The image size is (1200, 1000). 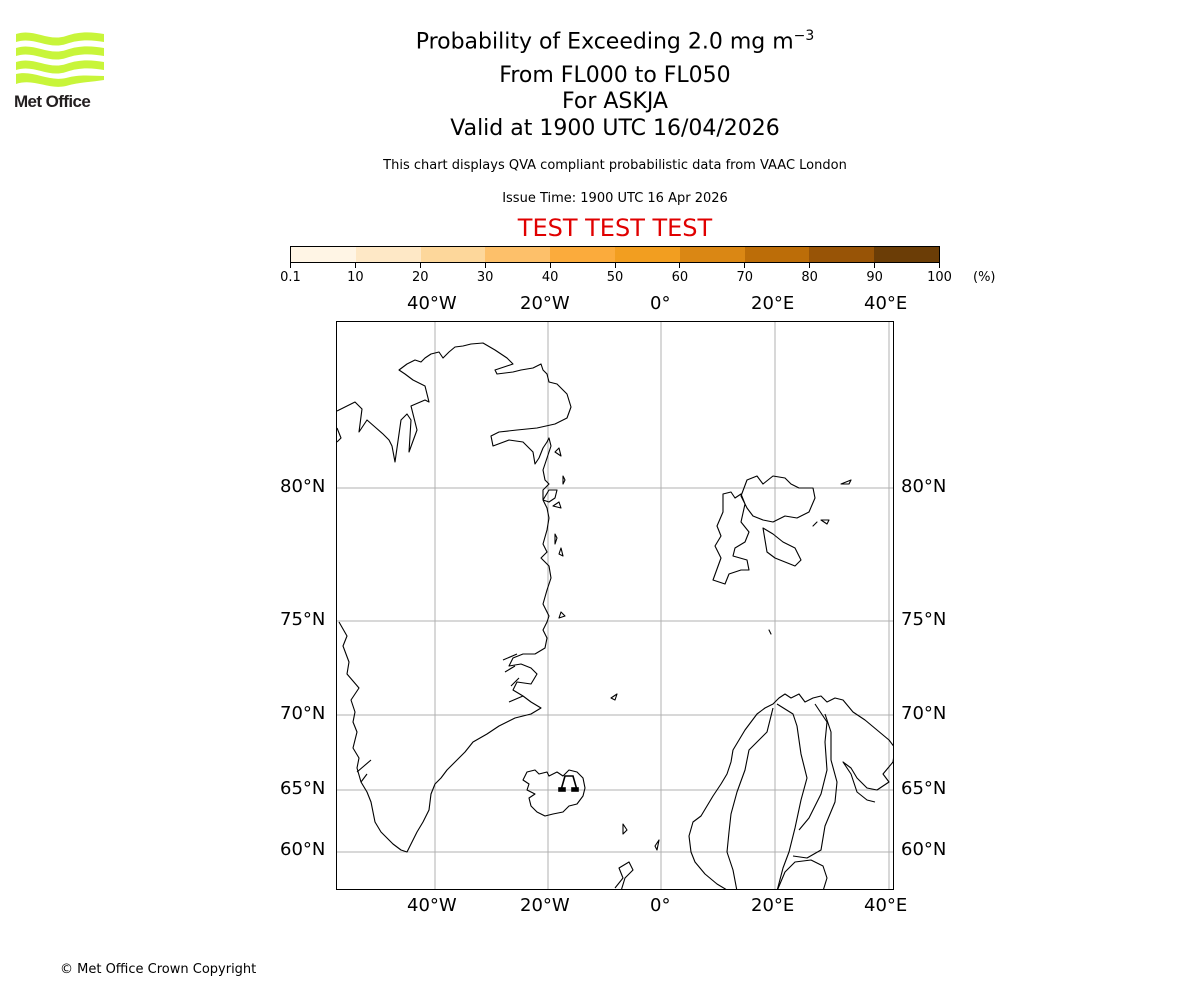 I want to click on title-volcano: For ASKJA, so click(x=615, y=101).